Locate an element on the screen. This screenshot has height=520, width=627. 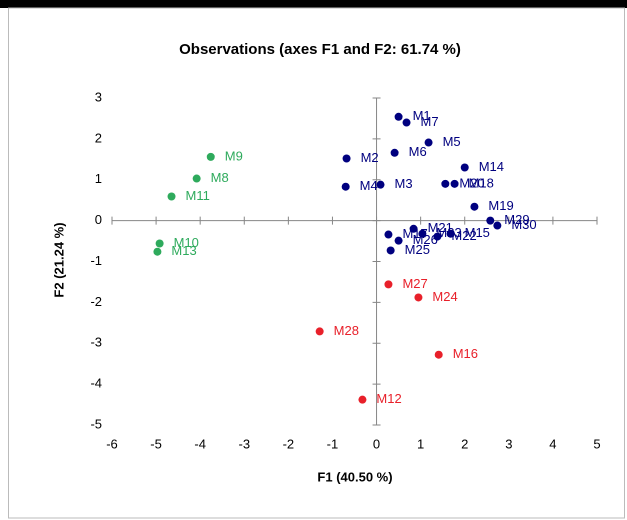
x-tick-label: -2 is located at coordinates (289, 443).